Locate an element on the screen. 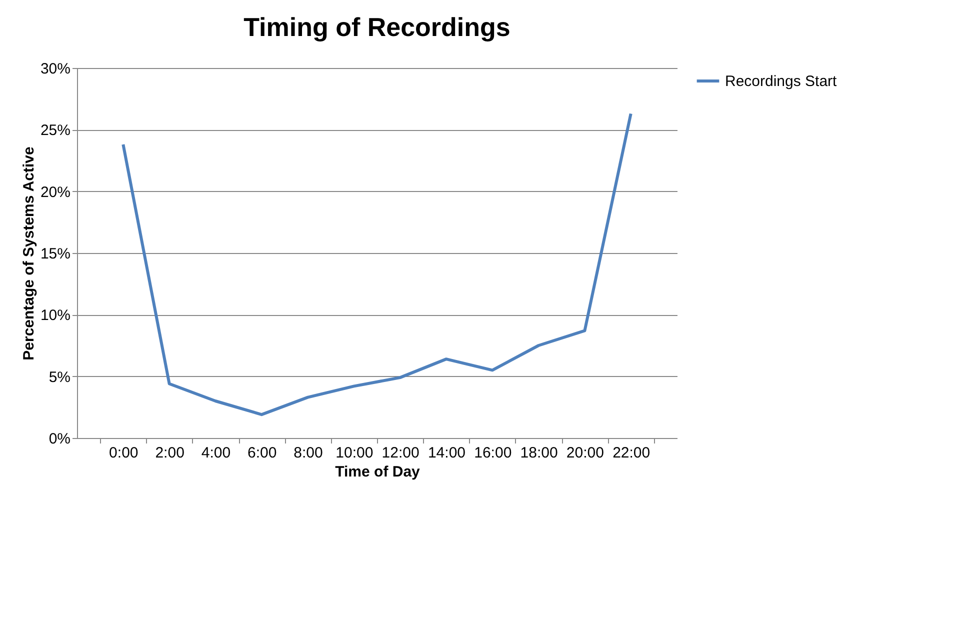 The image size is (975, 639). y-tick-label: 25% is located at coordinates (55, 131).